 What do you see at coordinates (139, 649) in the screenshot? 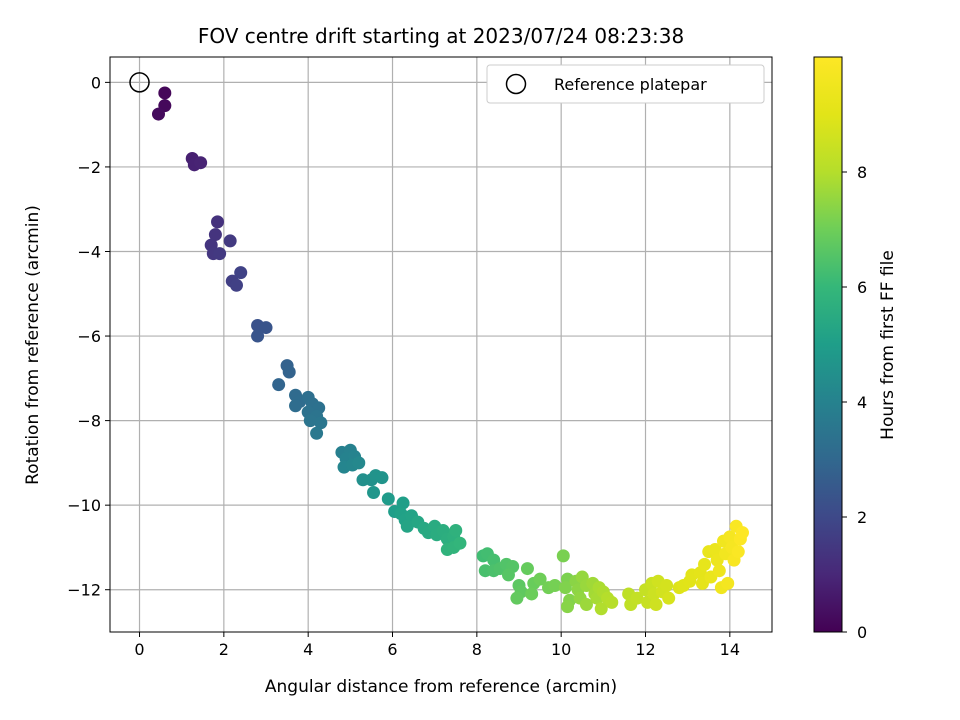
I see `x-tick-label: 0` at bounding box center [139, 649].